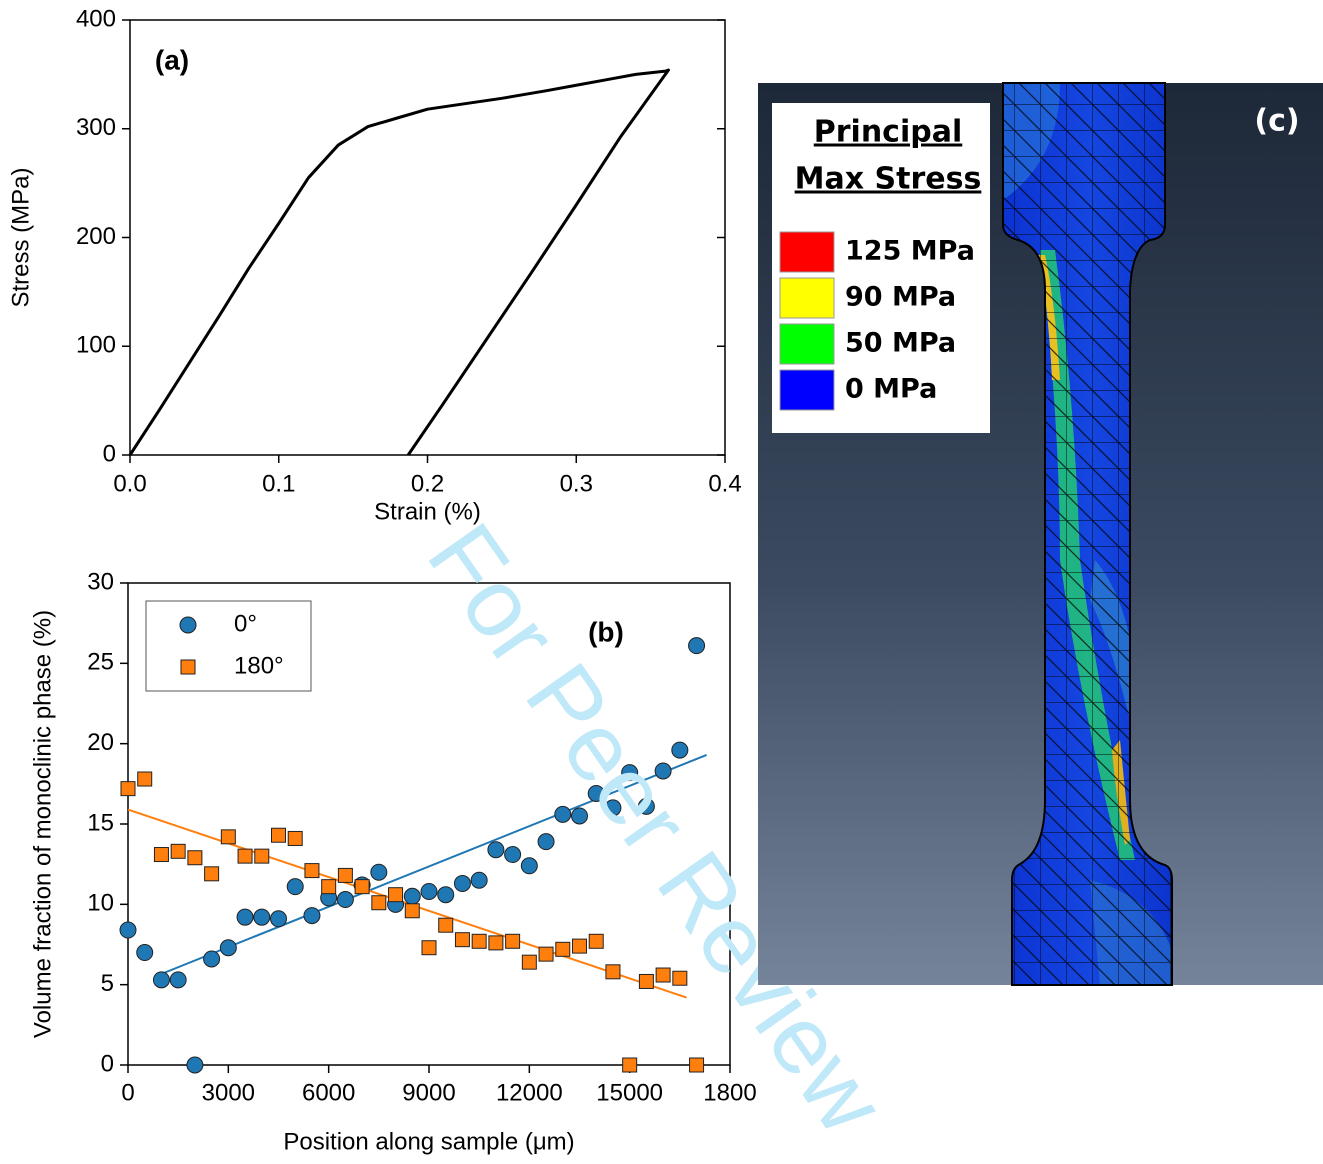  What do you see at coordinates (96, 127) in the screenshot?
I see `y-tick-label: 300` at bounding box center [96, 127].